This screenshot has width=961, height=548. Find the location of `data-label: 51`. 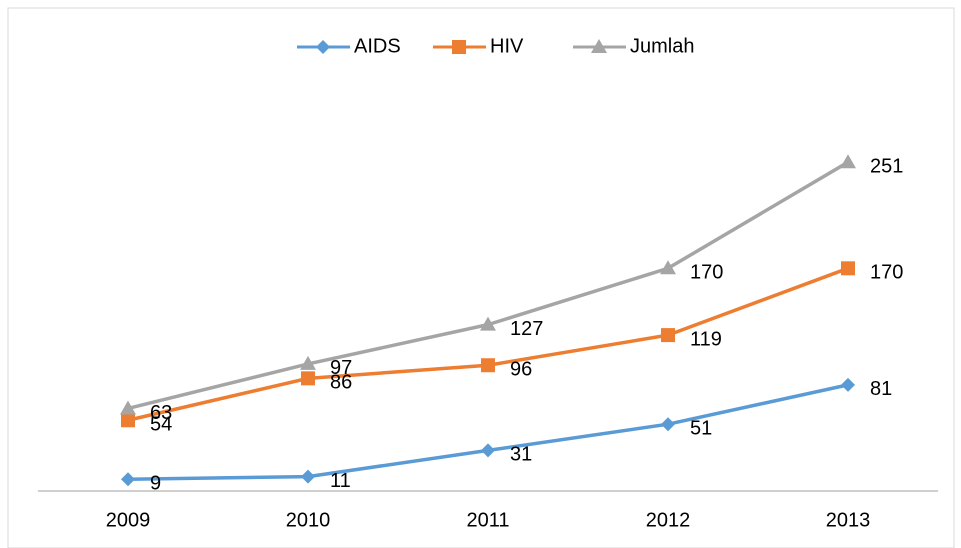

data-label: 51 is located at coordinates (701, 428).